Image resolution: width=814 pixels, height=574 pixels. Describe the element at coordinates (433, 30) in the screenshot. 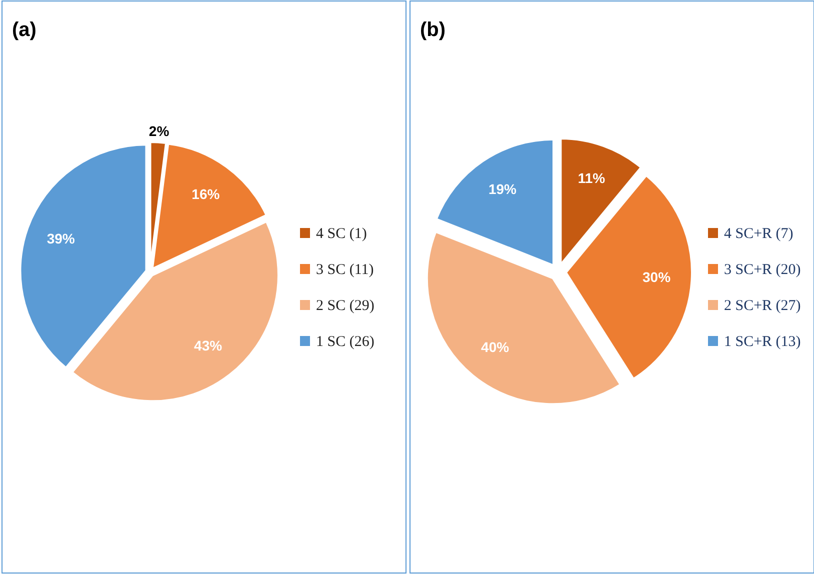

I see `chart-title: (b)` at that location.